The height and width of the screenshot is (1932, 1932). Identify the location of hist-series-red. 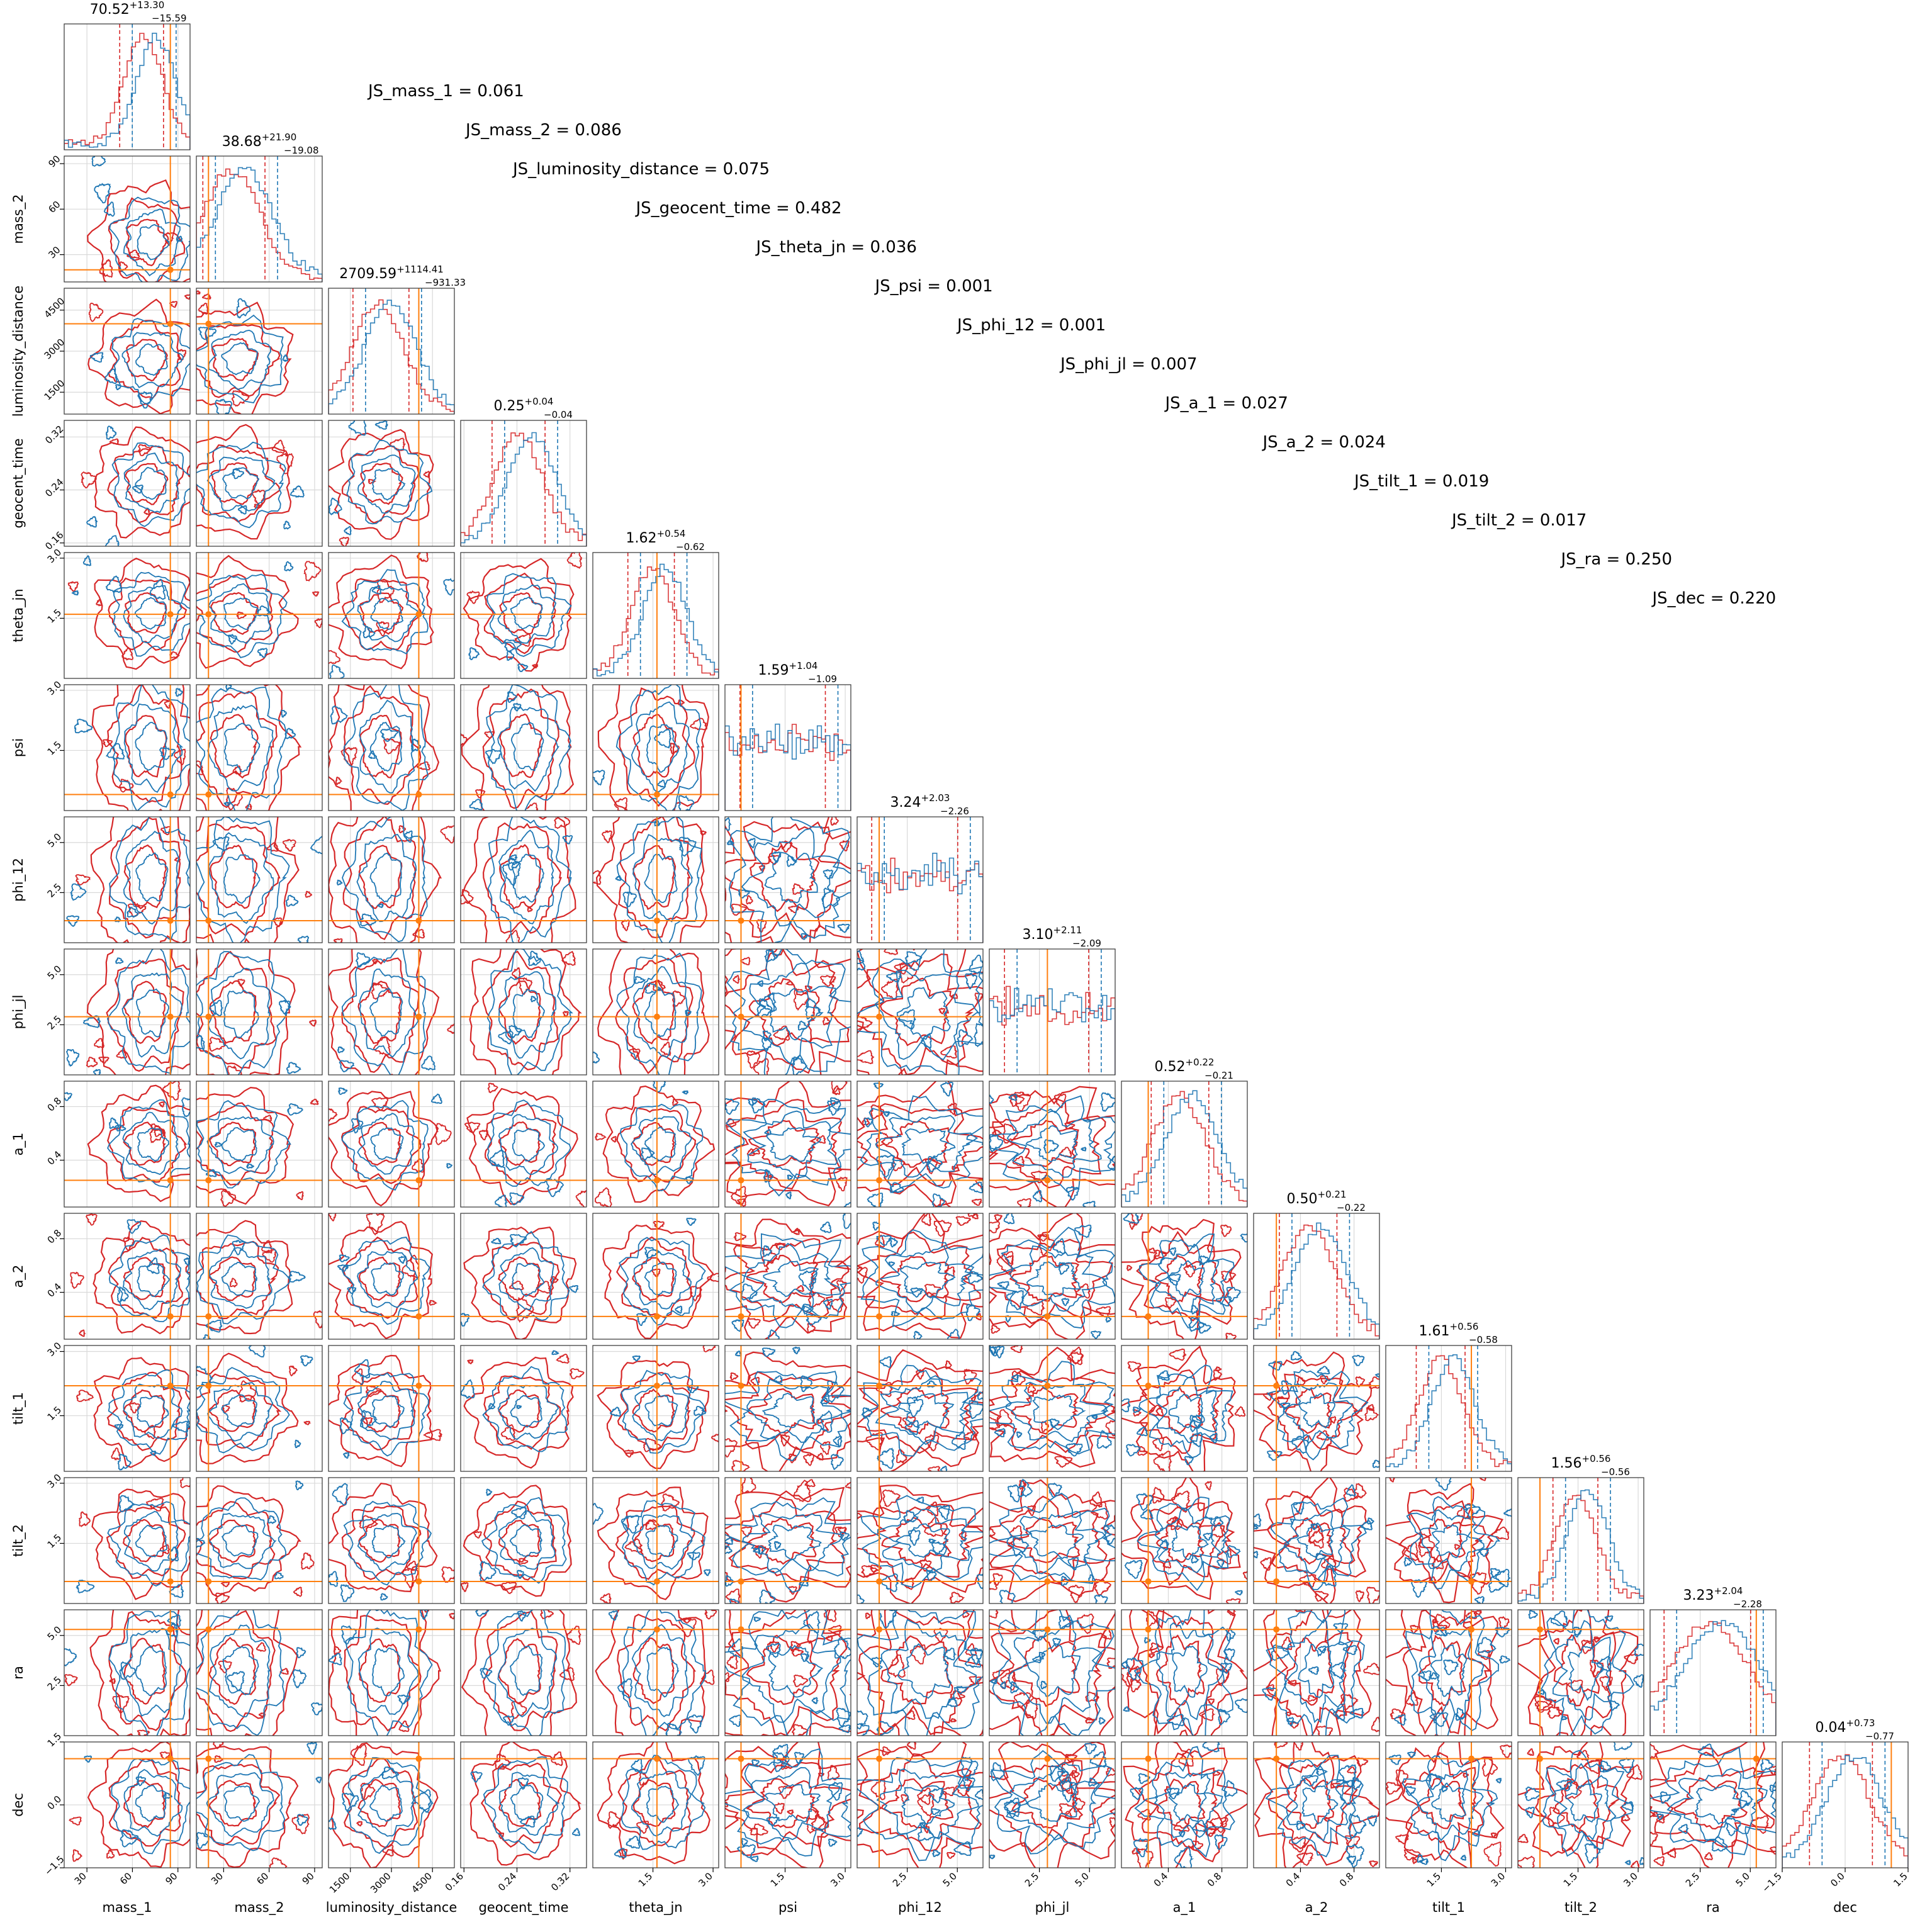
(1449, 1413).